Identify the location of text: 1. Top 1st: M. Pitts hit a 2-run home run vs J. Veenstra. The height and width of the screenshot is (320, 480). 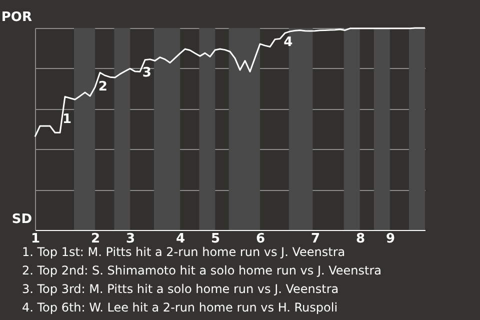
(184, 252).